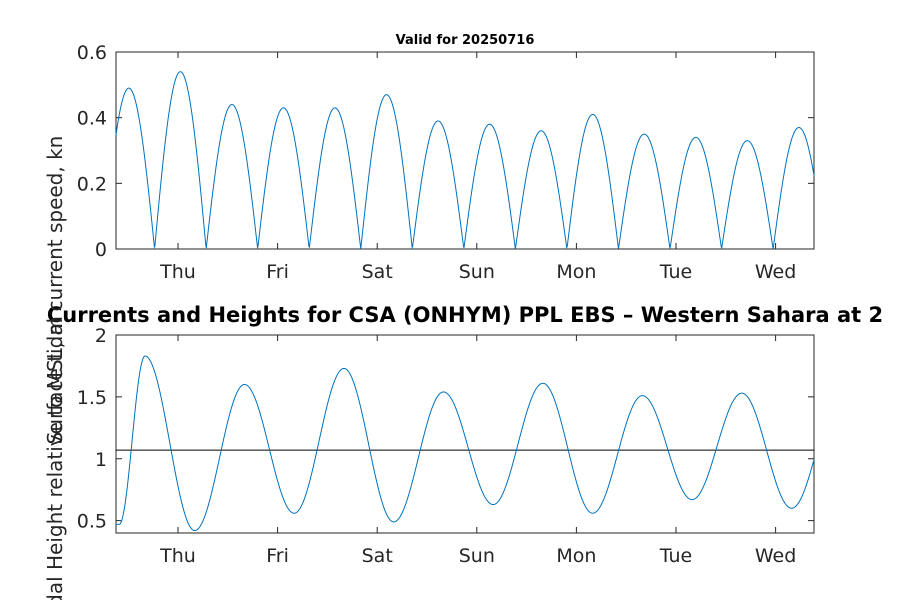 Image resolution: width=900 pixels, height=600 pixels. I want to click on height-x-tick-label: Sat, so click(377, 556).